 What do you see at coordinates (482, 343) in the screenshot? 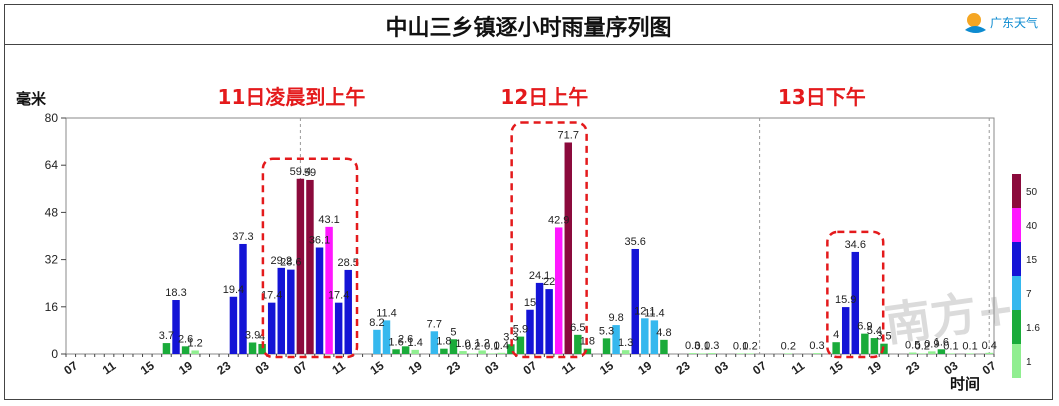
I see `bar-value-label: 1.2` at bounding box center [482, 343].